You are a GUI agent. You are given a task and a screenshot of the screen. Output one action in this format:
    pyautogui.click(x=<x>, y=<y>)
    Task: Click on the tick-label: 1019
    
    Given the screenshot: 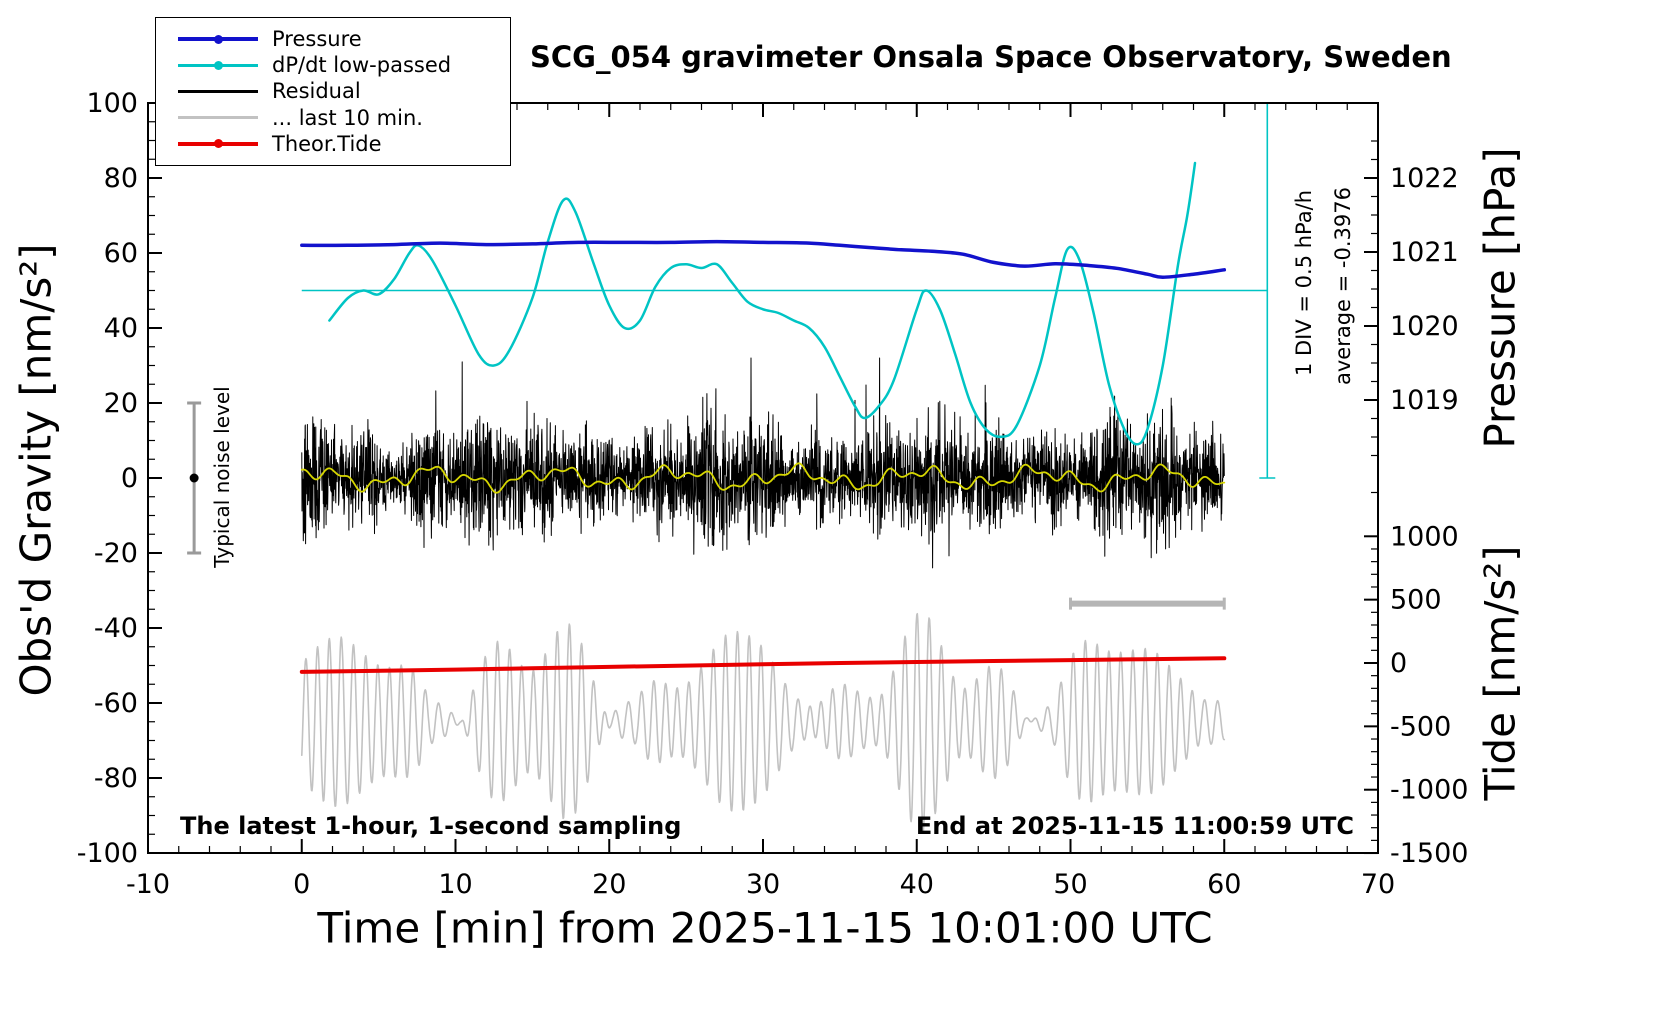 What is the action you would take?
    pyautogui.click(x=1424, y=400)
    